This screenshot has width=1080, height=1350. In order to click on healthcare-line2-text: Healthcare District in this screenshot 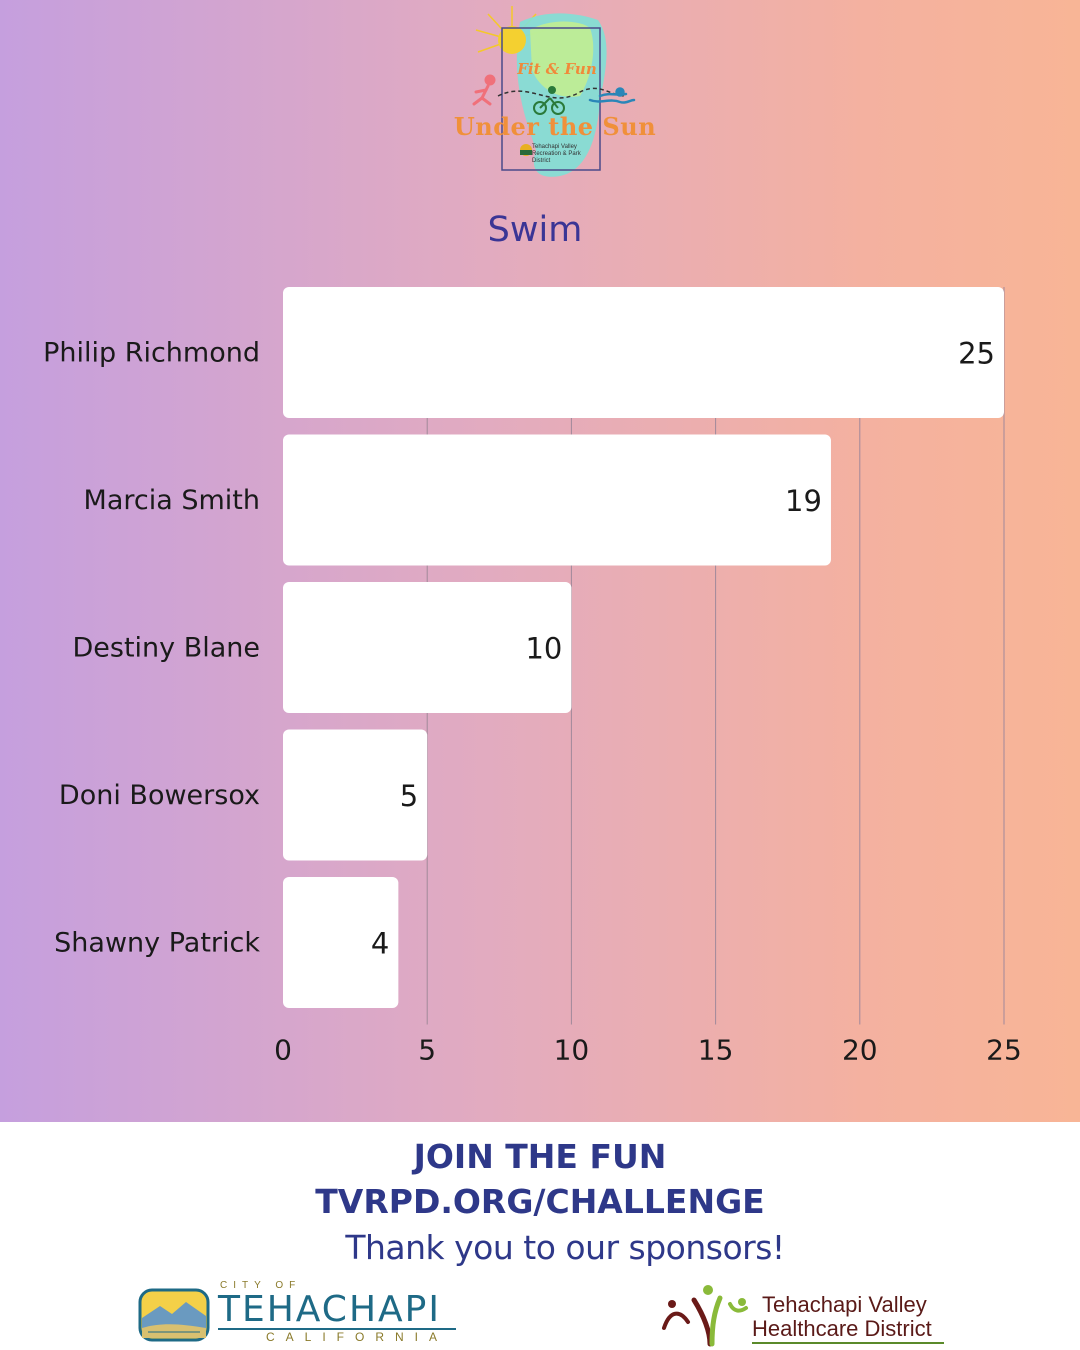, I will do `click(842, 1328)`.